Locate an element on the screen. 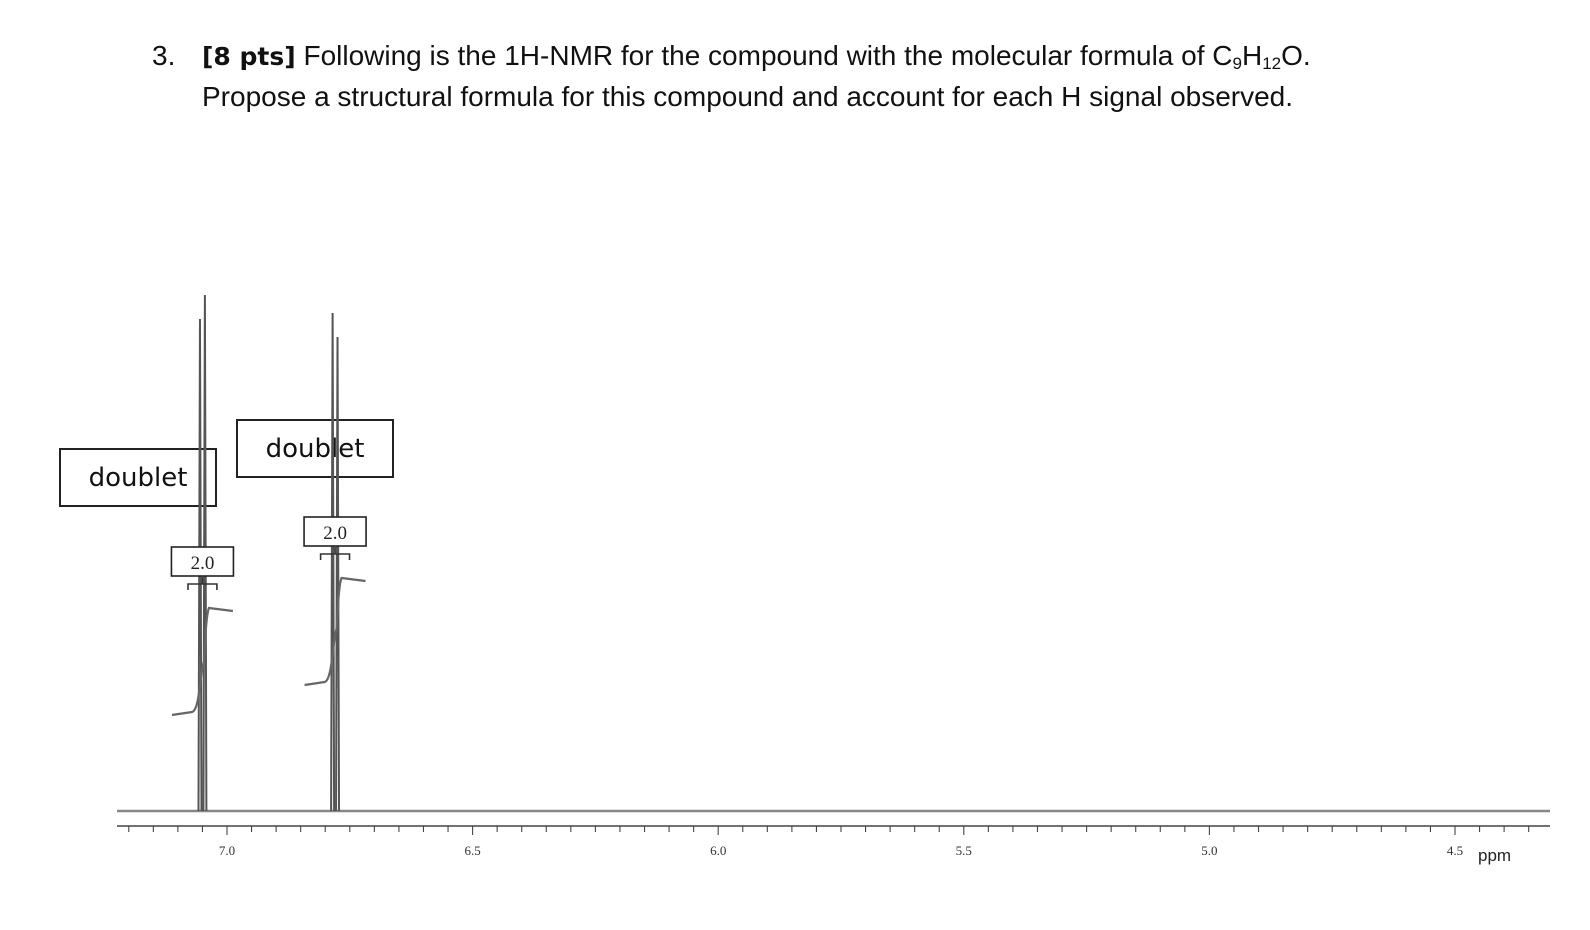  question-number: 3. is located at coordinates (164, 55).